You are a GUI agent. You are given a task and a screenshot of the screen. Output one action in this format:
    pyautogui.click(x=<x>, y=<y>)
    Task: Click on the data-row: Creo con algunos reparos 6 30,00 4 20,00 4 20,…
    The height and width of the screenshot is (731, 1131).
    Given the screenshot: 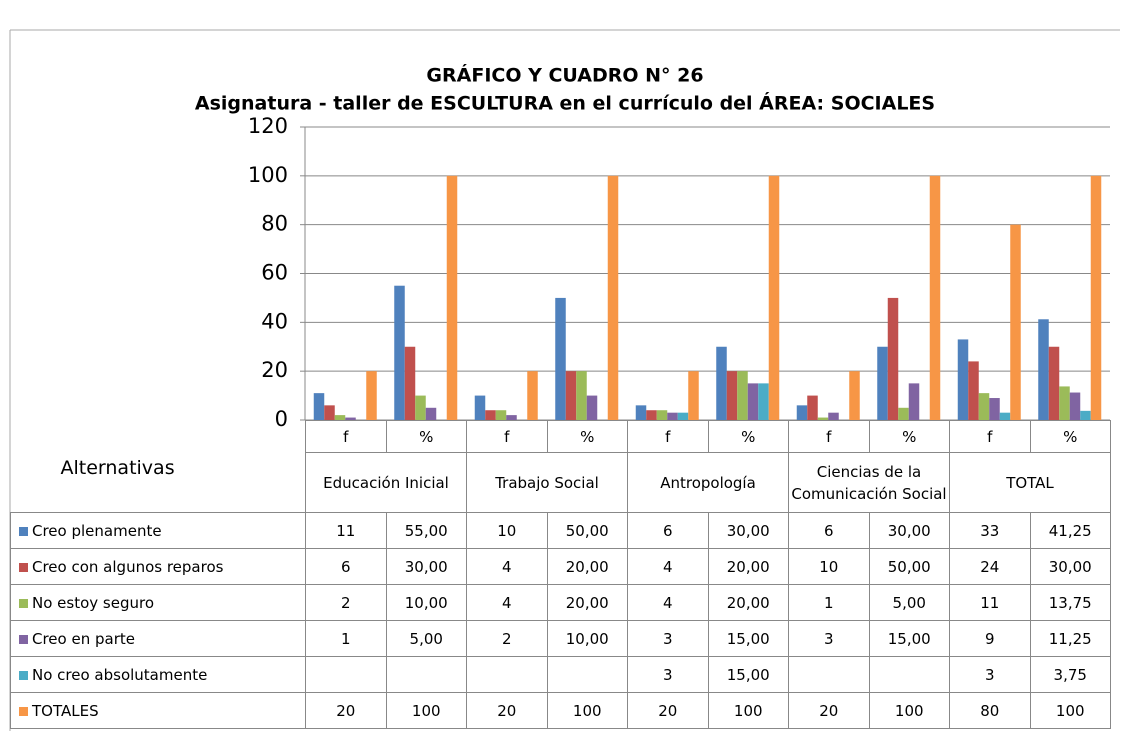 What is the action you would take?
    pyautogui.click(x=560, y=566)
    